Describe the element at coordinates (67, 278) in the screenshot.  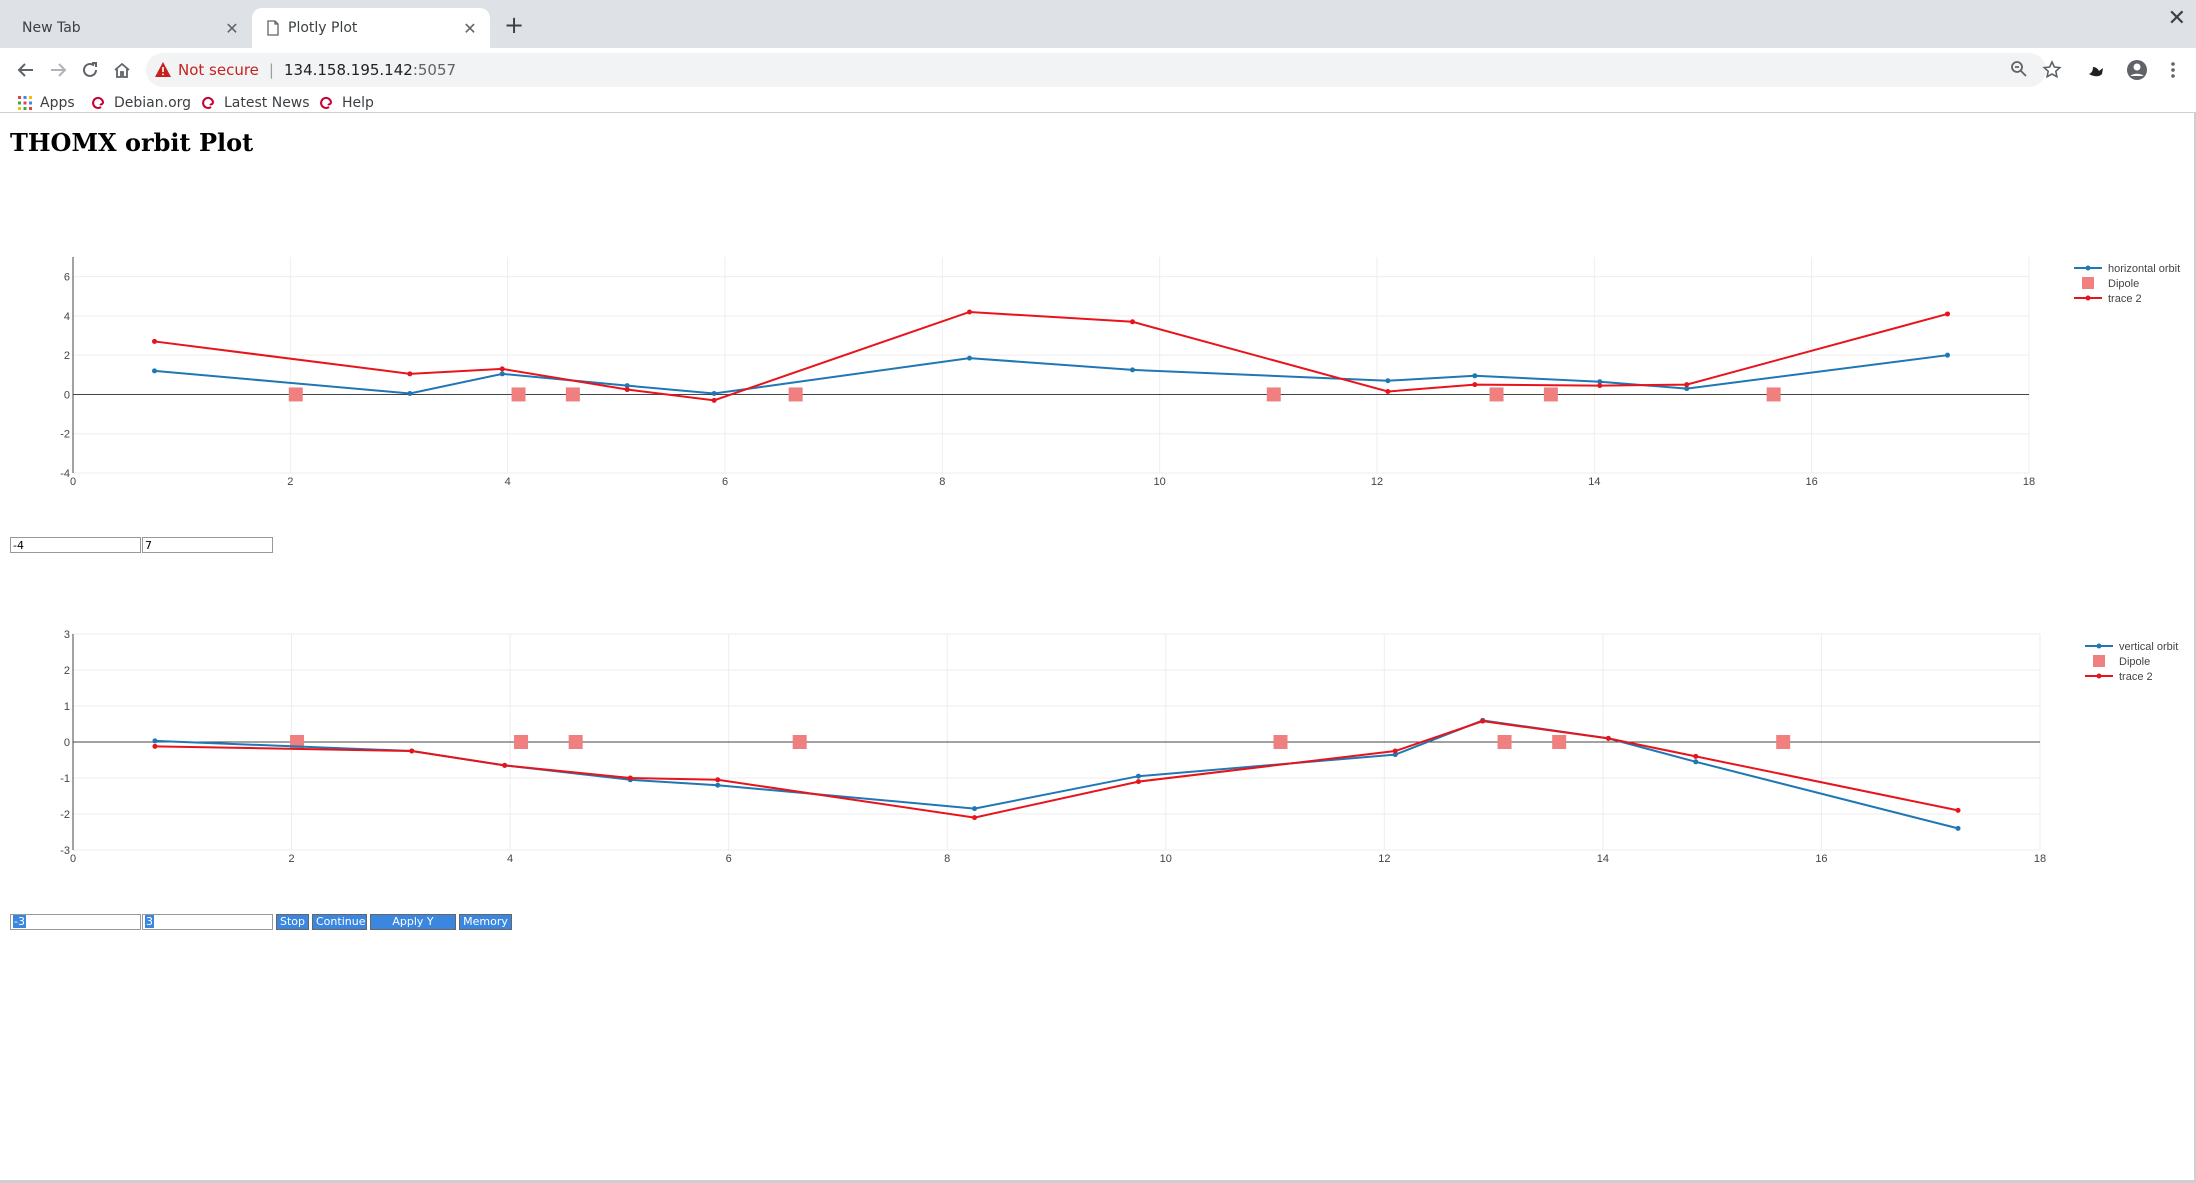
I see `y-tick-label: 6` at that location.